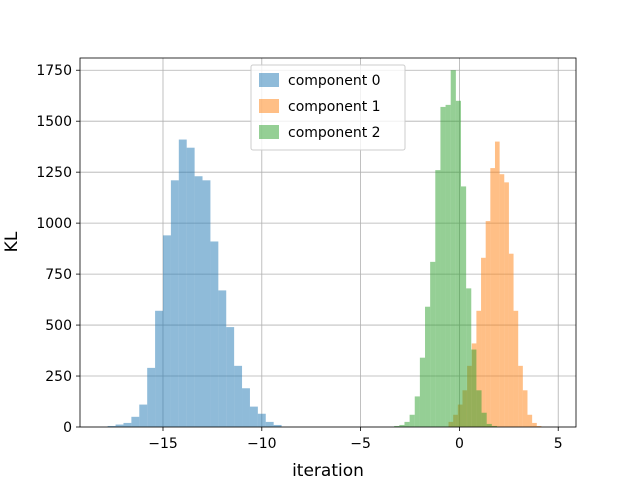  Describe the element at coordinates (334, 107) in the screenshot. I see `legend-label-component-1: component 1` at that location.